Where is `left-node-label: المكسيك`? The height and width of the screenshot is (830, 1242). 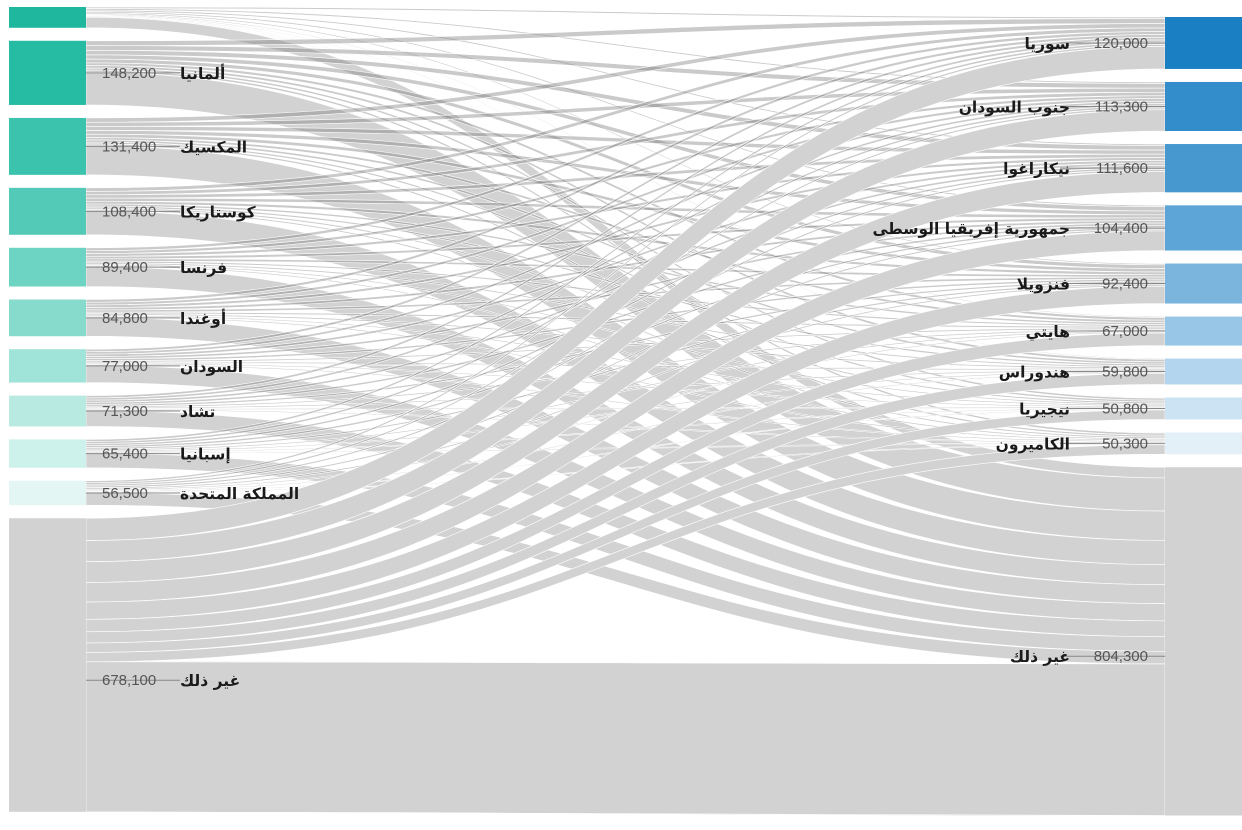 left-node-label: المكسيك is located at coordinates (213, 147).